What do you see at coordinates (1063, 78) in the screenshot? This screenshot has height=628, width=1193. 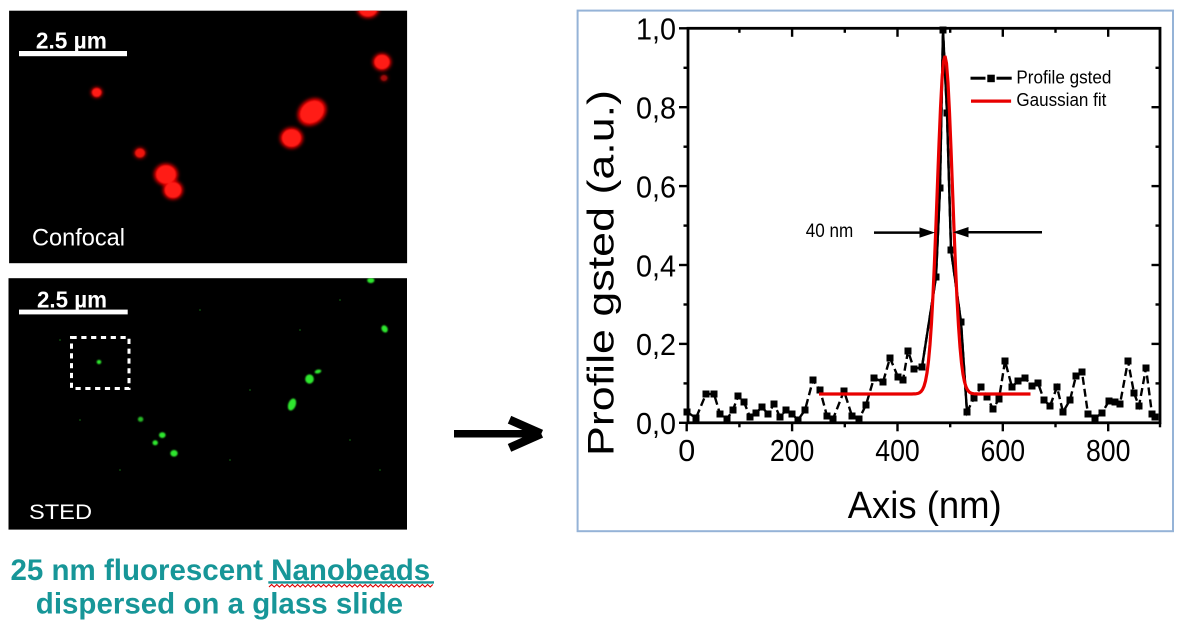 I see `svg-text: Profile gsted` at bounding box center [1063, 78].